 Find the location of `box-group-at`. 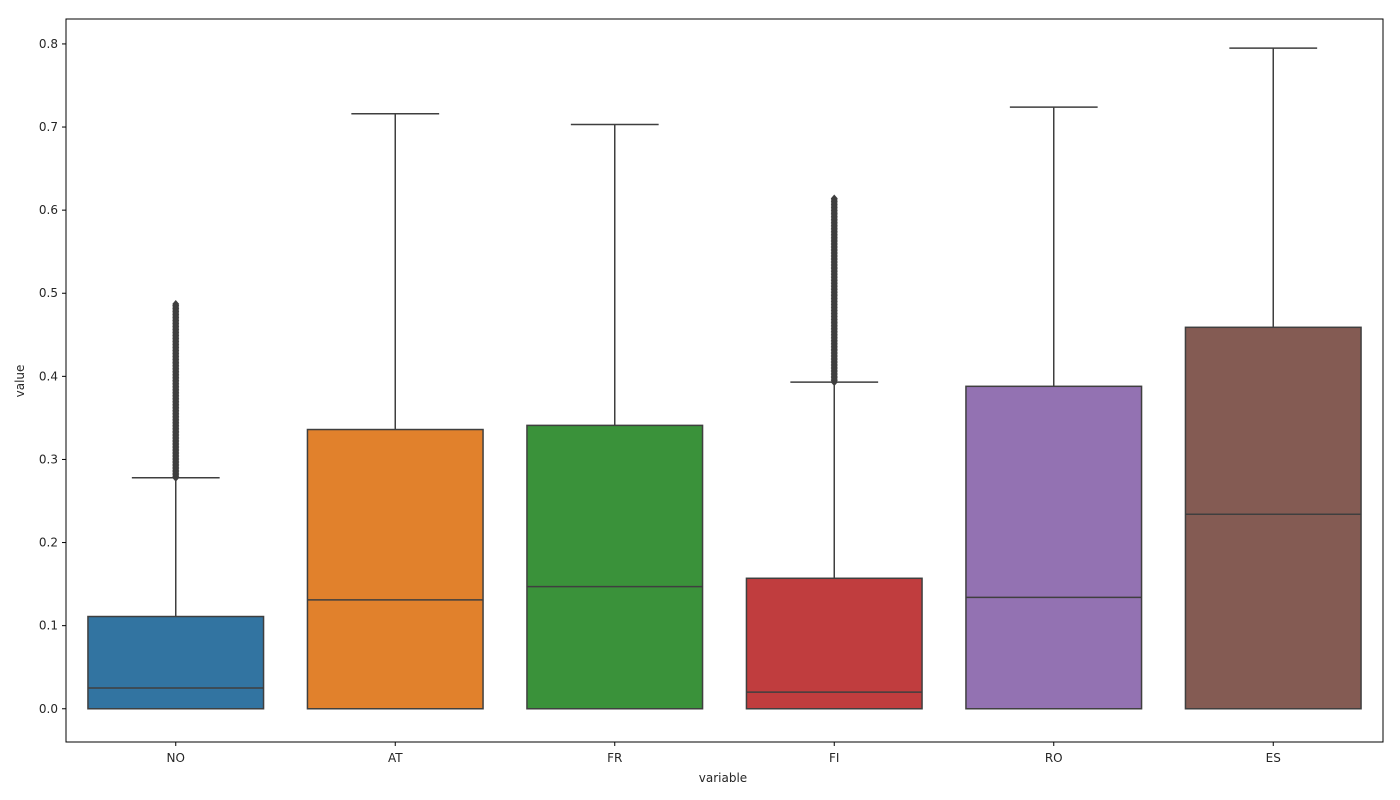

box-group-at is located at coordinates (395, 411).